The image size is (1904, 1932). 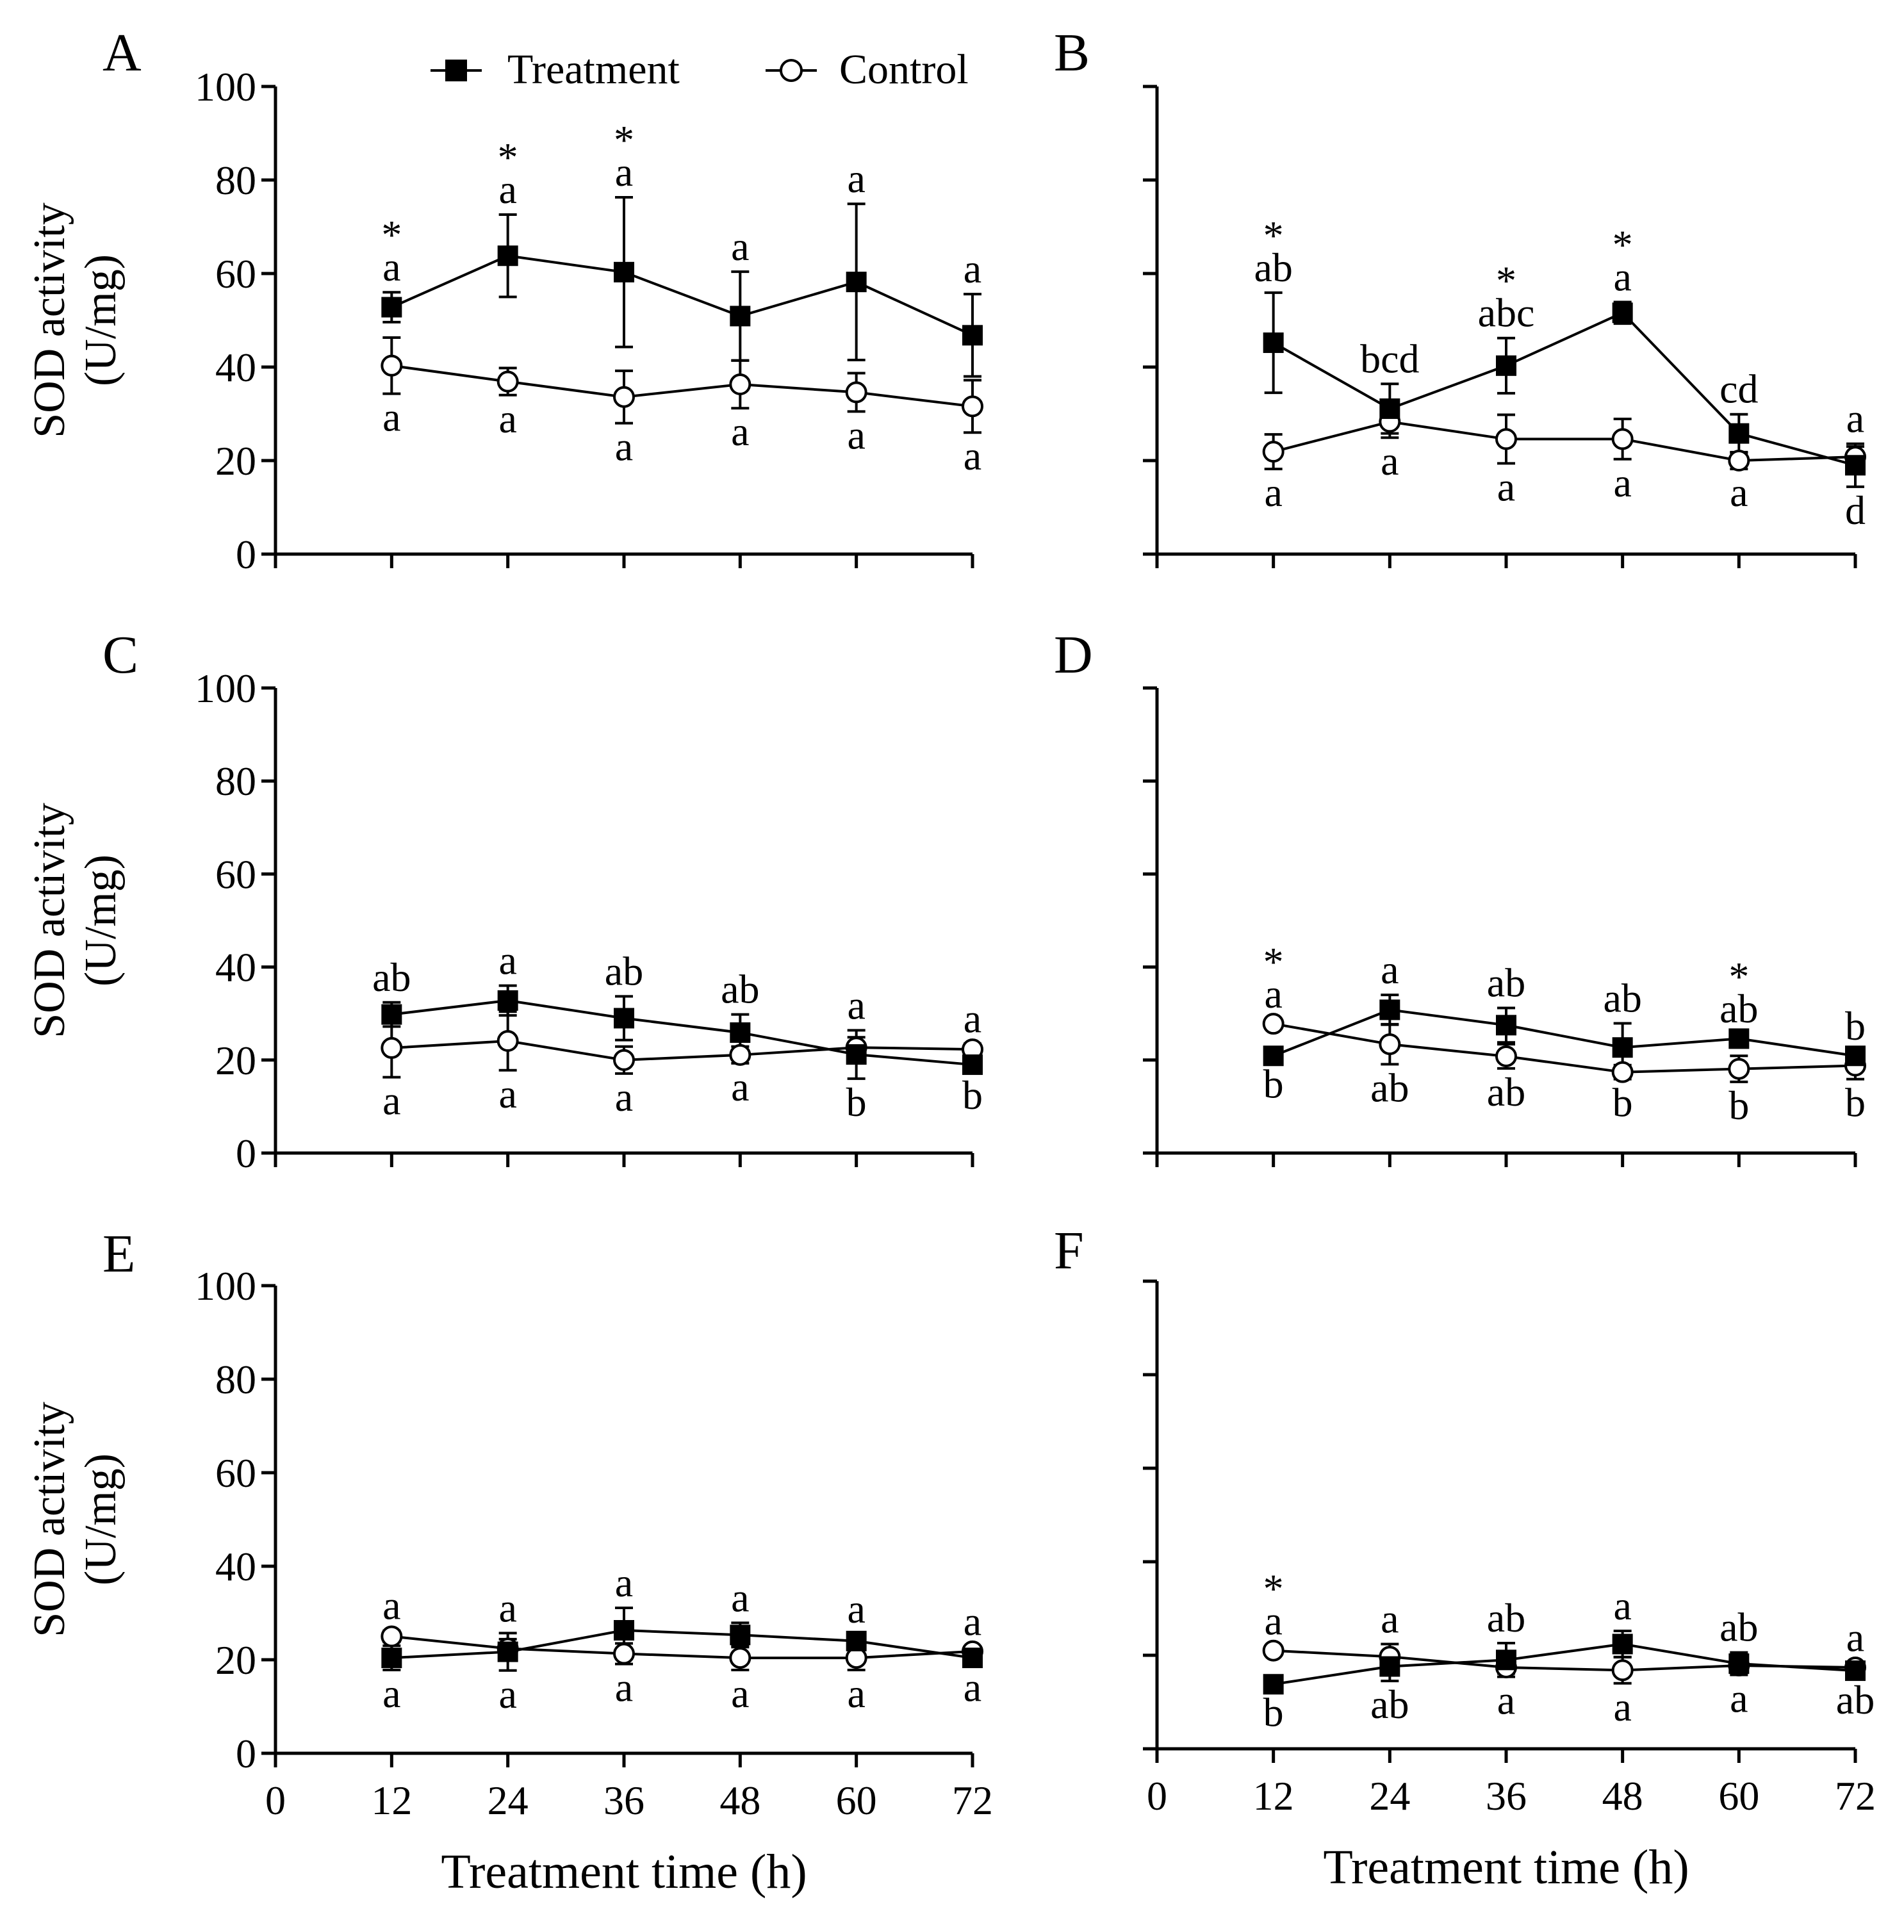 What do you see at coordinates (972, 268) in the screenshot?
I see `treatment-letter-a-72: a` at bounding box center [972, 268].